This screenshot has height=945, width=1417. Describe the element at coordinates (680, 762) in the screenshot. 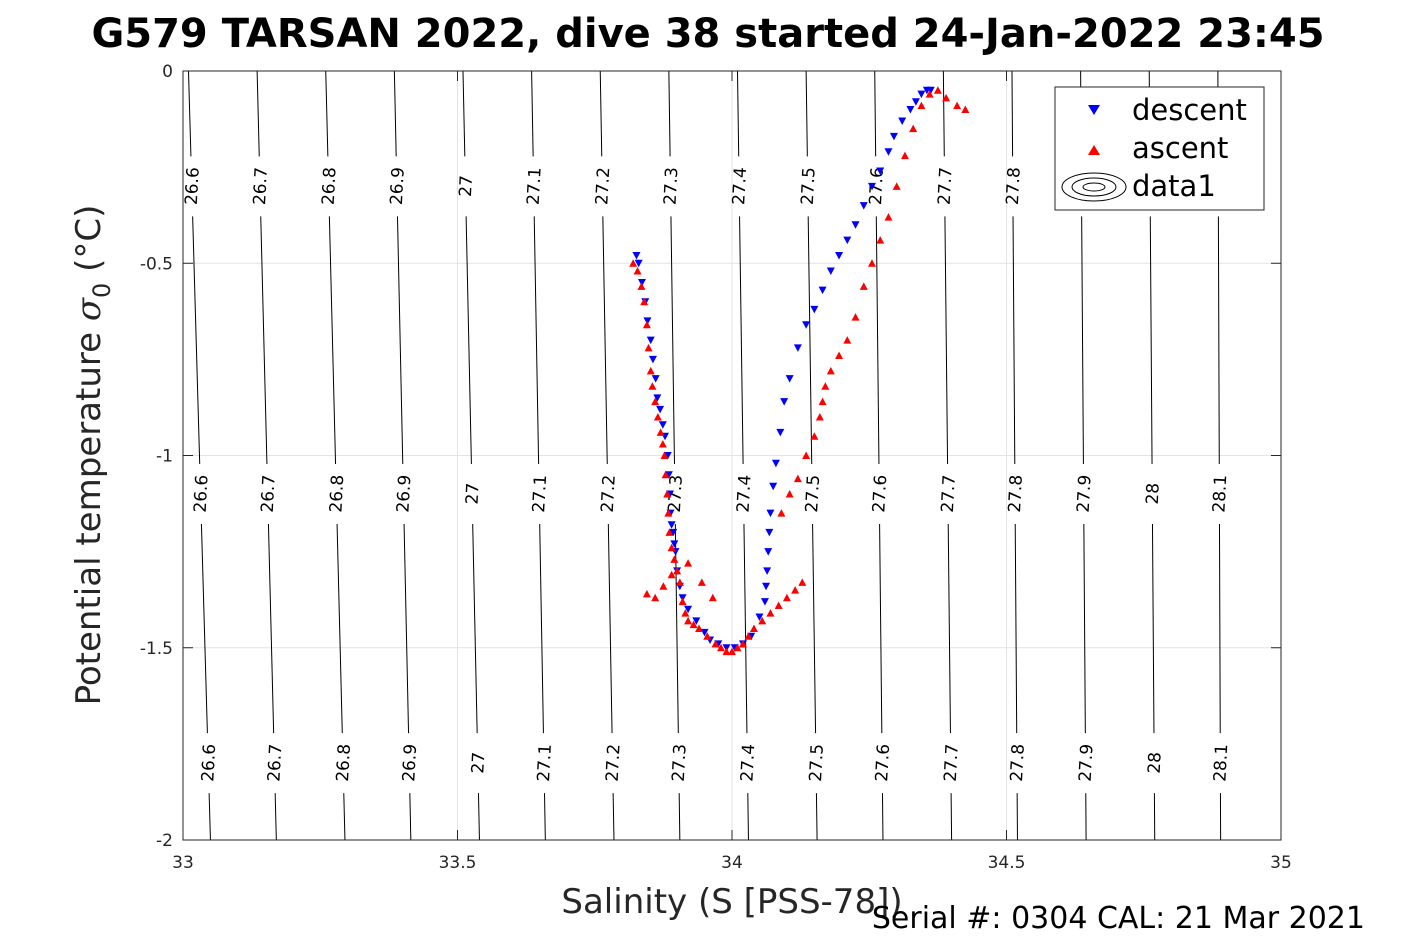

I see `contour-label: 27.3` at that location.